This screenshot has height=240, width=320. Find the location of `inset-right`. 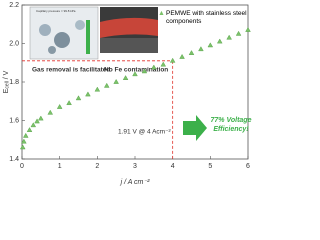

inset-right is located at coordinates (129, 30).